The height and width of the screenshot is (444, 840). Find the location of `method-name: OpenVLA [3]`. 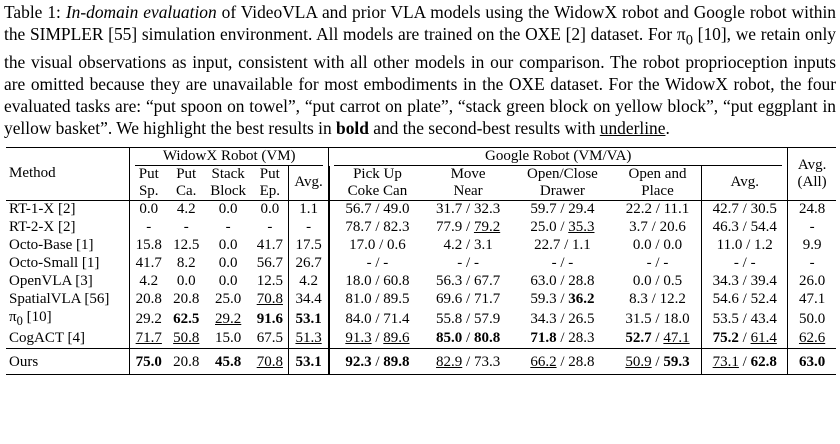

method-name: OpenVLA [3] is located at coordinates (51, 281).